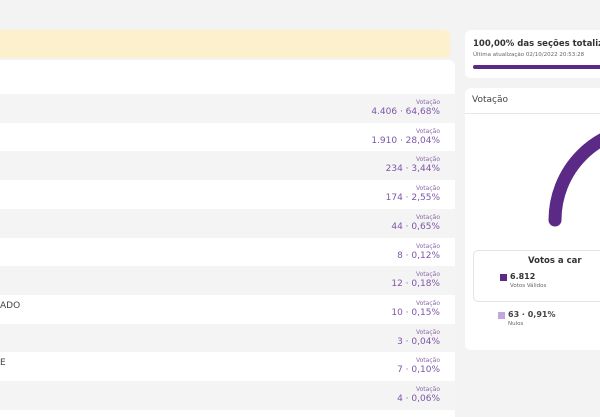 The width and height of the screenshot is (600, 417). What do you see at coordinates (555, 261) in the screenshot?
I see `box-title: Votos a car` at bounding box center [555, 261].